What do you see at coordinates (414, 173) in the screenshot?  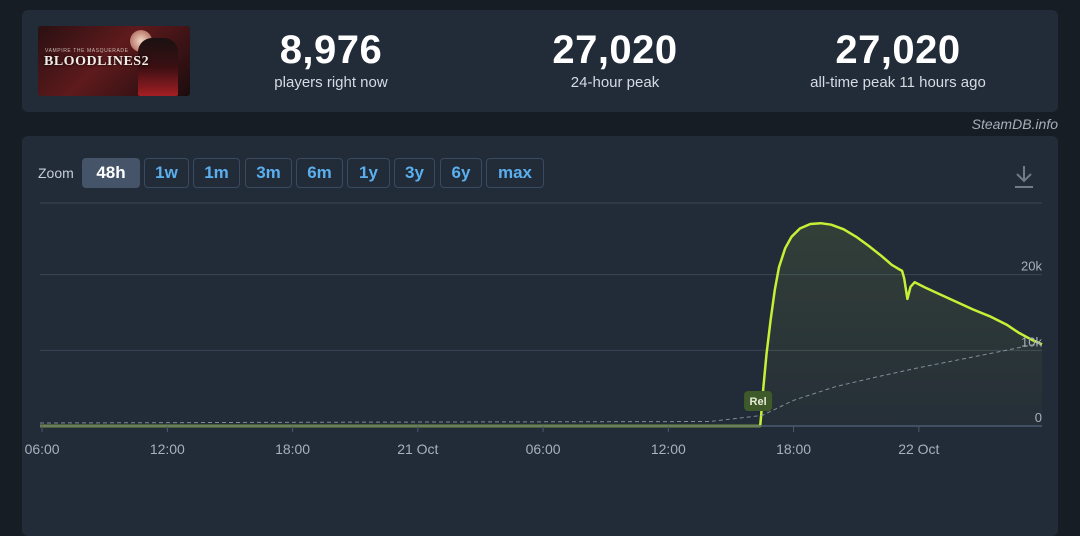 I see `zoom-3y-button: 3y` at bounding box center [414, 173].